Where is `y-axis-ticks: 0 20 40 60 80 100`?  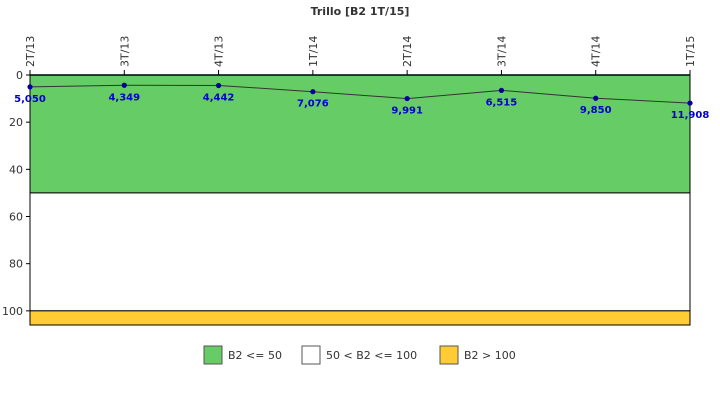 y-axis-ticks: 0 20 40 60 80 100 is located at coordinates (16, 193).